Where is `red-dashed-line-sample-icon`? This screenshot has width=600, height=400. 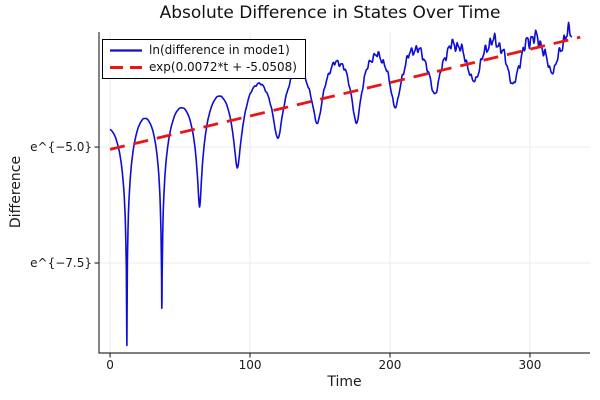
red-dashed-line-sample-icon is located at coordinates (126, 67).